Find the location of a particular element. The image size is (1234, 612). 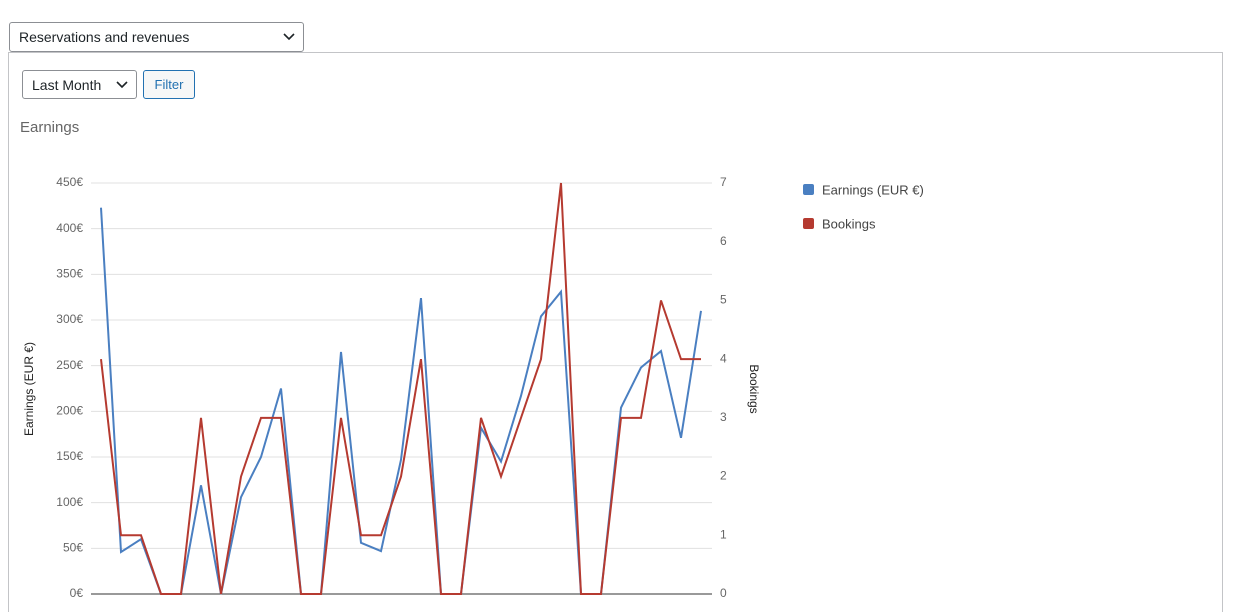

y2-axis-title: Bookings is located at coordinates (754, 388).